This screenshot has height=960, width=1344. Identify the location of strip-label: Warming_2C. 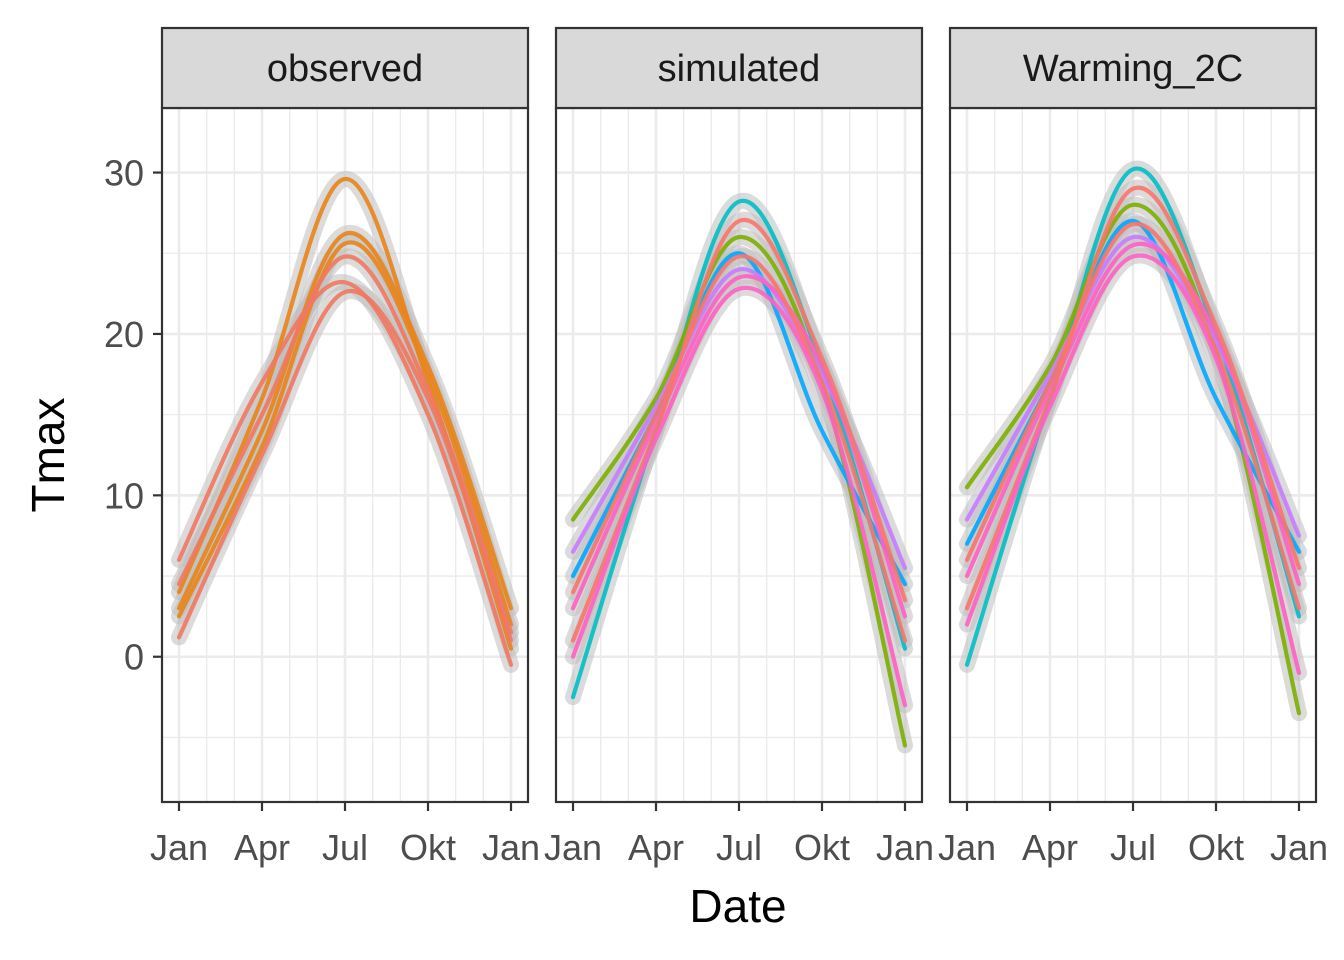
(1133, 69).